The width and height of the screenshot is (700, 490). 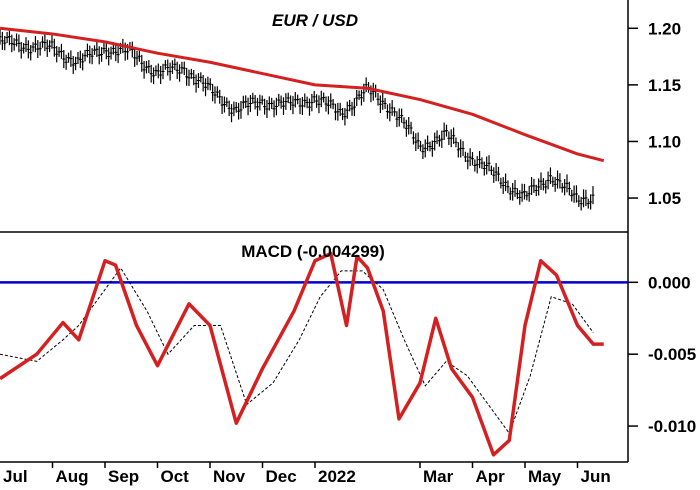 I want to click on x-axis: Jul Aug Sep Oct Nov Dec 2022 Mar Apr May Jun, so click(x=307, y=474).